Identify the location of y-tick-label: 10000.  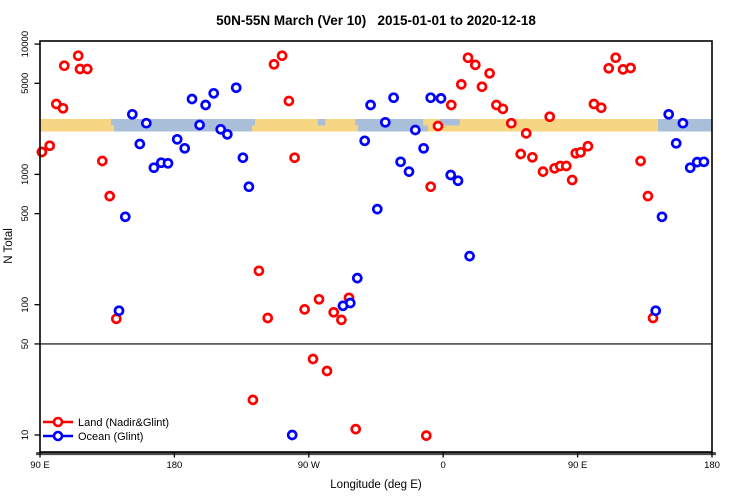
(25, 44).